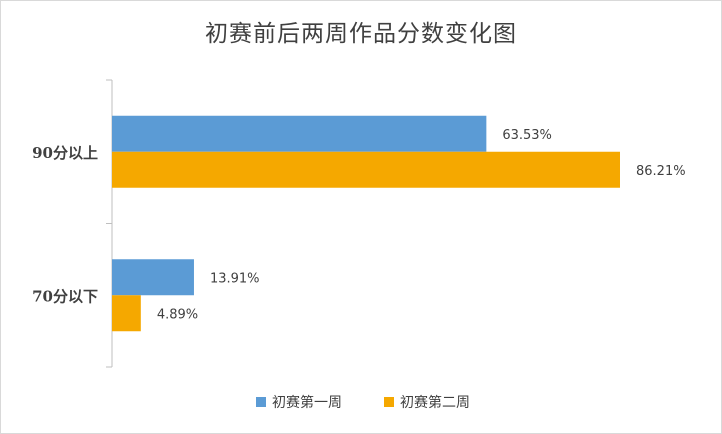 The image size is (722, 434). I want to click on legend-label: 初赛第一周, so click(307, 402).